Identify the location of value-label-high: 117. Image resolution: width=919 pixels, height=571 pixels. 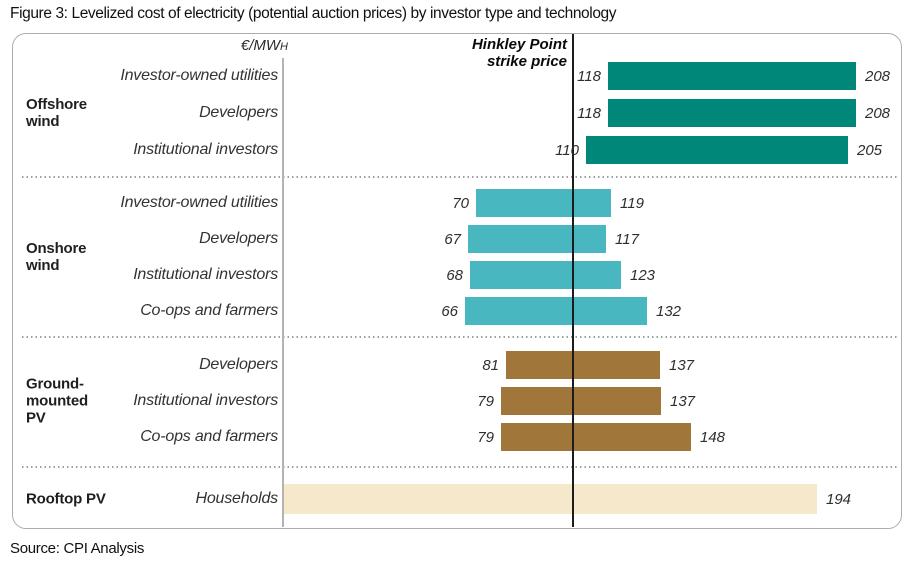
(627, 239).